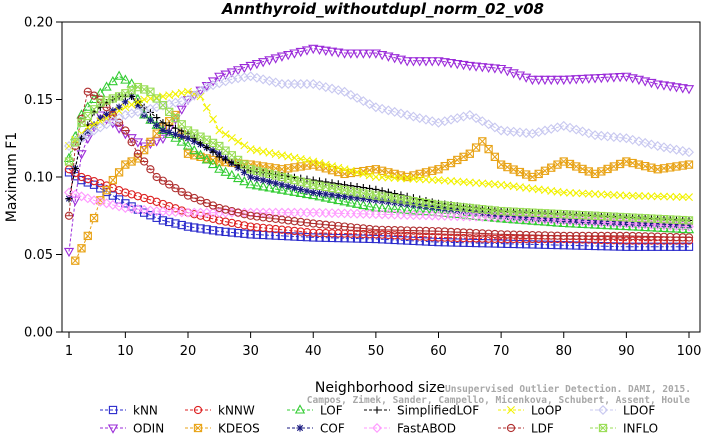 The width and height of the screenshot is (702, 434). Describe the element at coordinates (530, 411) in the screenshot. I see `legend-item-loop: LoOP` at that location.